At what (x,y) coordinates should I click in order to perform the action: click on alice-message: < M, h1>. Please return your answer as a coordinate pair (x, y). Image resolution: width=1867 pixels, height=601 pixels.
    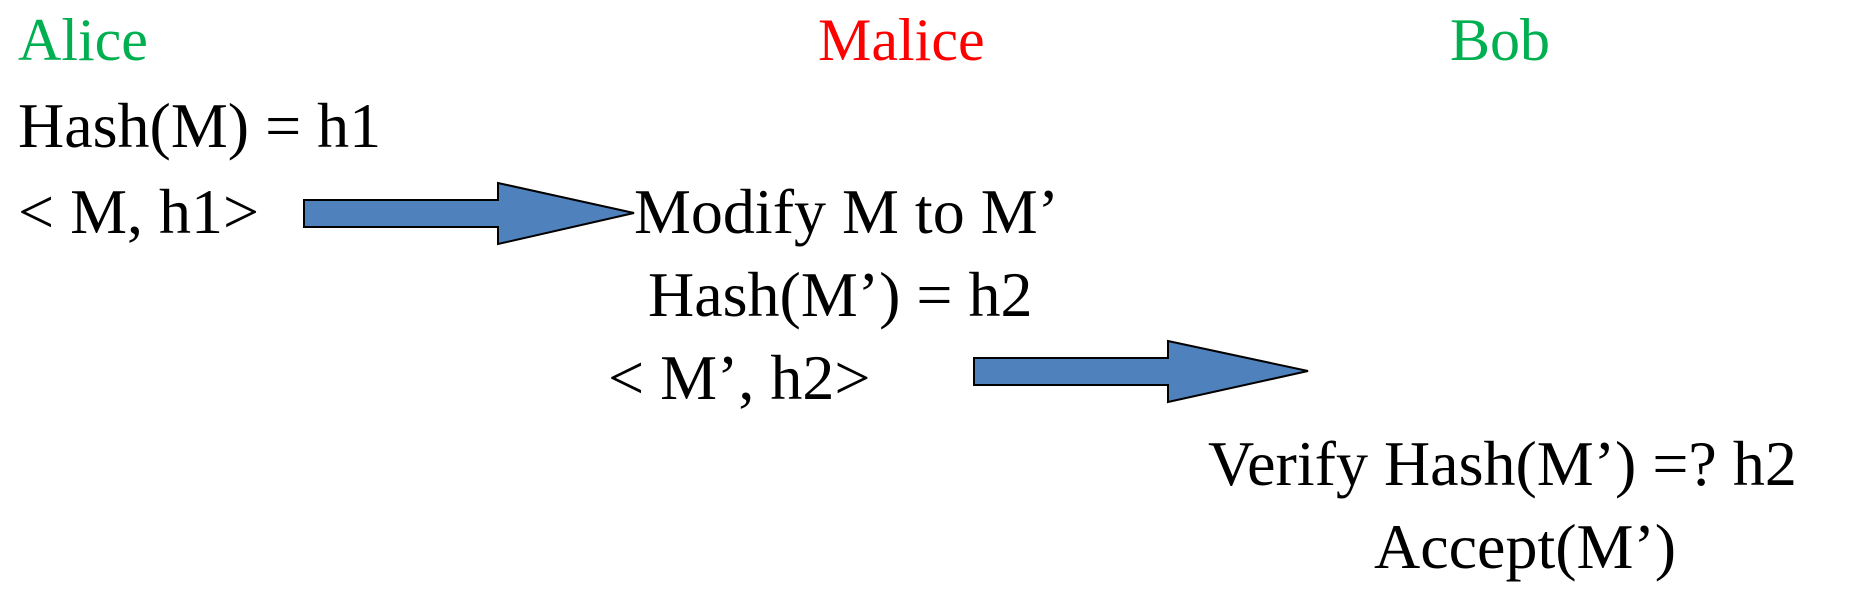
    Looking at the image, I should click on (139, 211).